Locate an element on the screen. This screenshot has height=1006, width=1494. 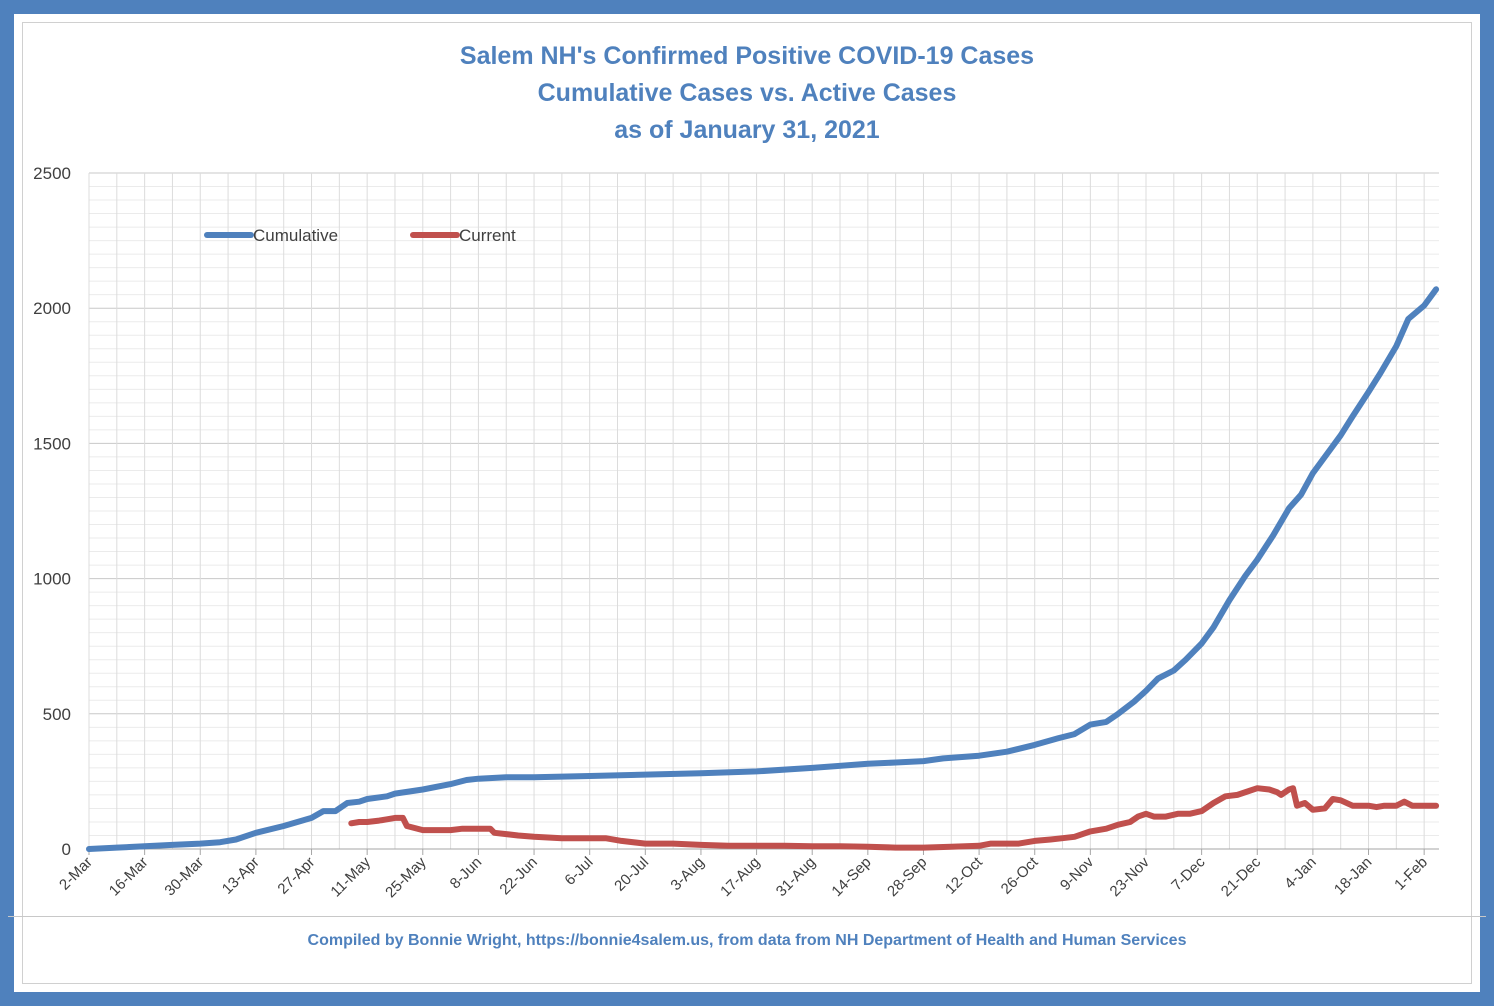
legend-label-current: Current is located at coordinates (487, 235).